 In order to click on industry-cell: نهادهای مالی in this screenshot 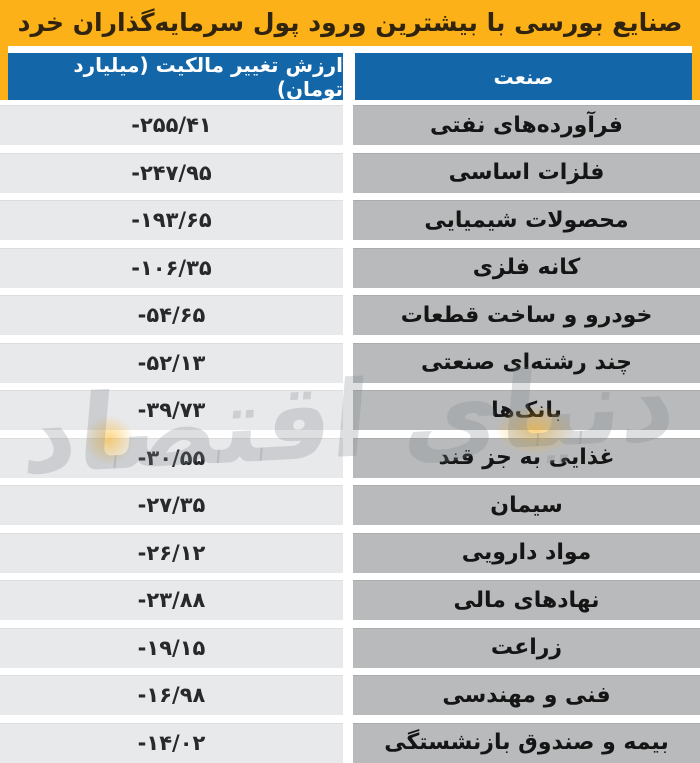, I will do `click(526, 600)`.